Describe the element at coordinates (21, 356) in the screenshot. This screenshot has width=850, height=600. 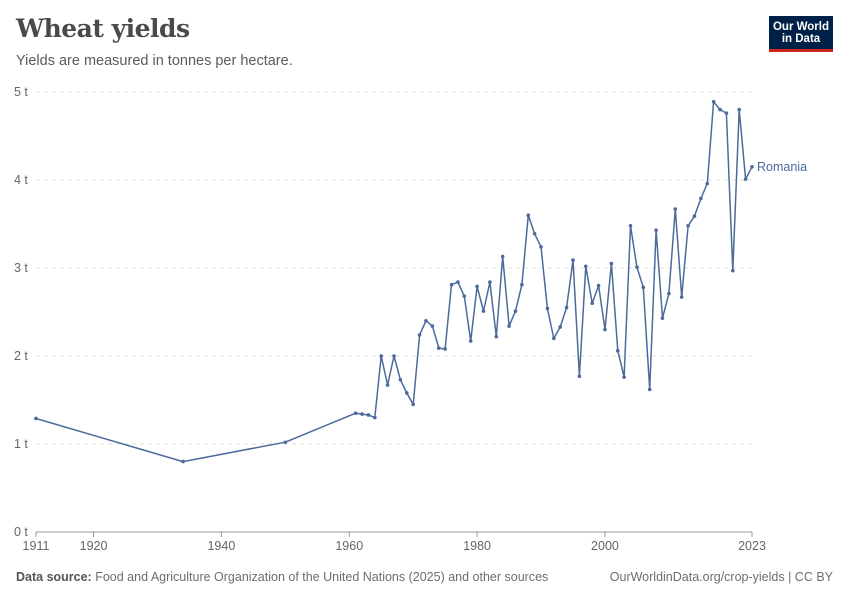
I see `y-tick-label: 2 t` at that location.